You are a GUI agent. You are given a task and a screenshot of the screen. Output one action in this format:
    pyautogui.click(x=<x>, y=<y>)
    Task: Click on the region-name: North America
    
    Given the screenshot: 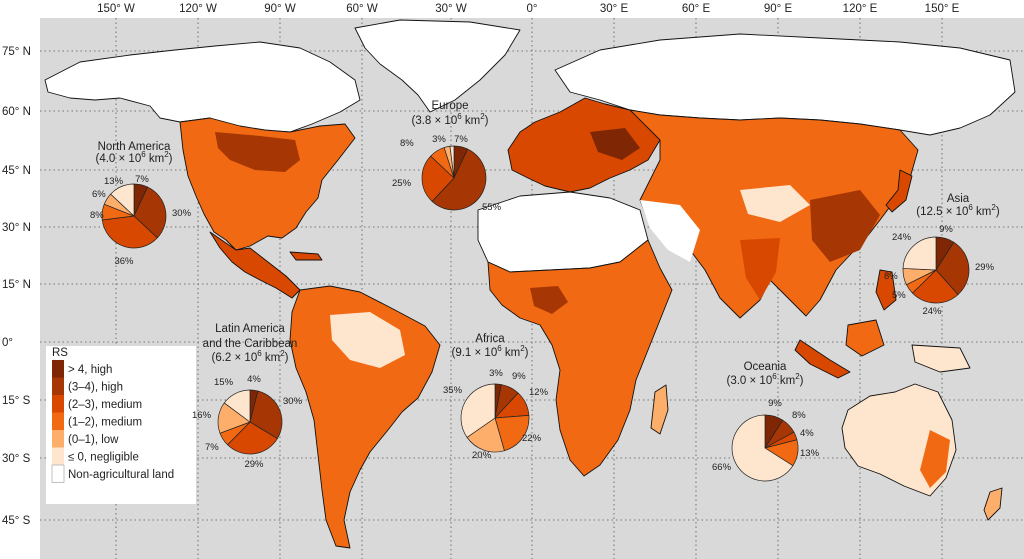 What is the action you would take?
    pyautogui.click(x=134, y=147)
    